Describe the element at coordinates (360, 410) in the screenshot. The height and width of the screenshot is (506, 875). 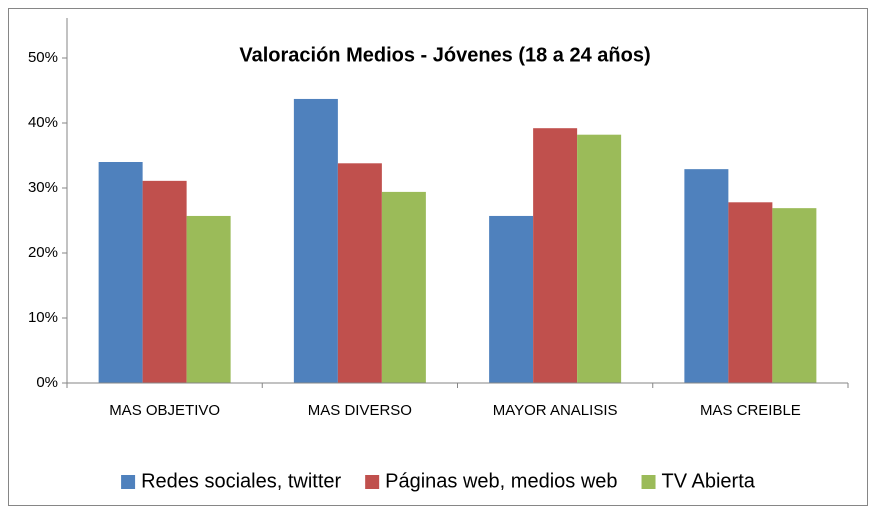
I see `x-tick-label: MAS DIVERSO` at that location.